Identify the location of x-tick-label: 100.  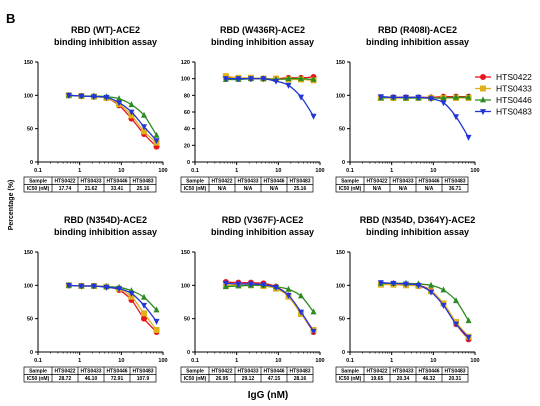
(474, 361).